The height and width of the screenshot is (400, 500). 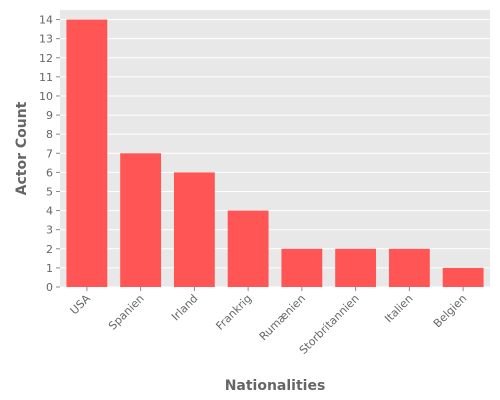 I want to click on y-tick-label: 12, so click(x=46, y=58).